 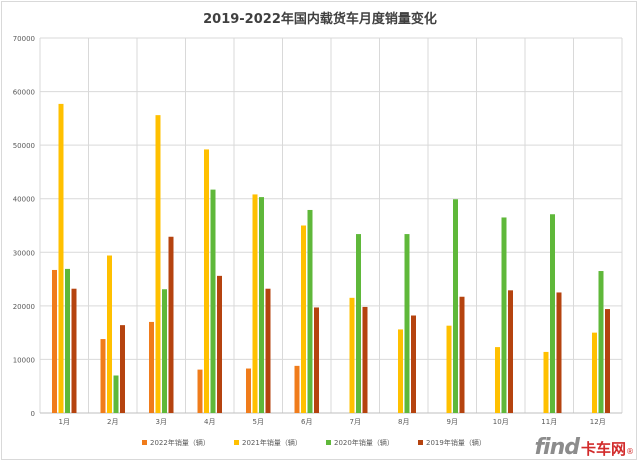 I want to click on x-tick-label: 11月, so click(x=549, y=422).